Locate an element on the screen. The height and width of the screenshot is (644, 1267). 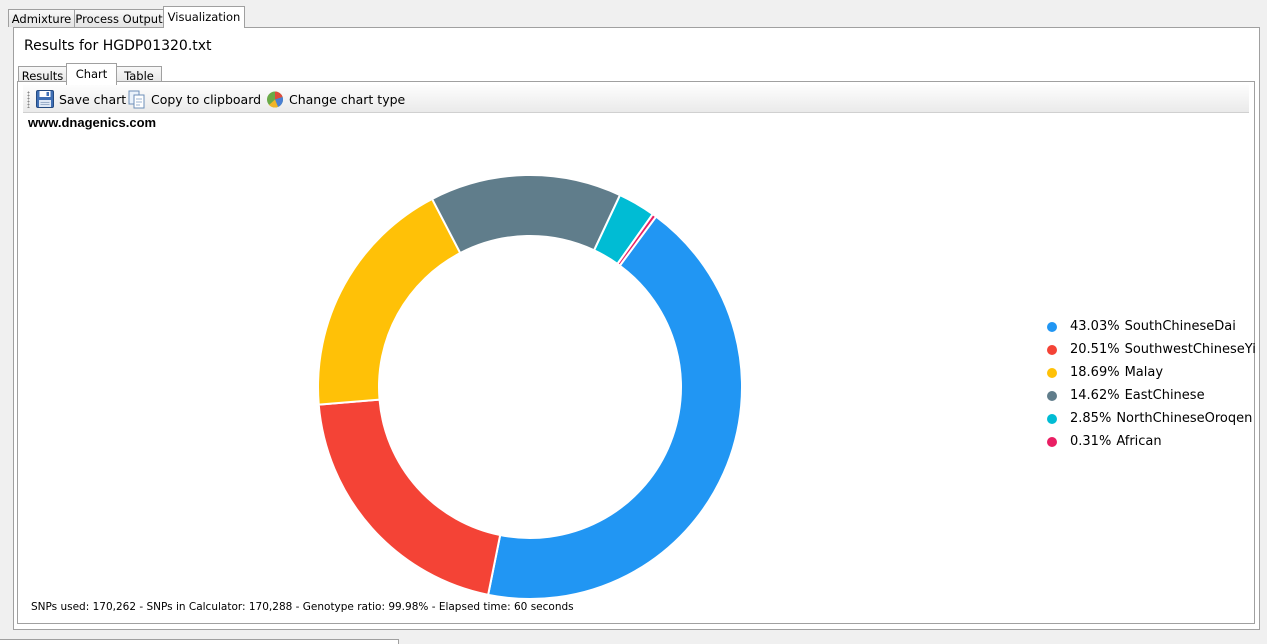
tab-table: Table is located at coordinates (139, 75).